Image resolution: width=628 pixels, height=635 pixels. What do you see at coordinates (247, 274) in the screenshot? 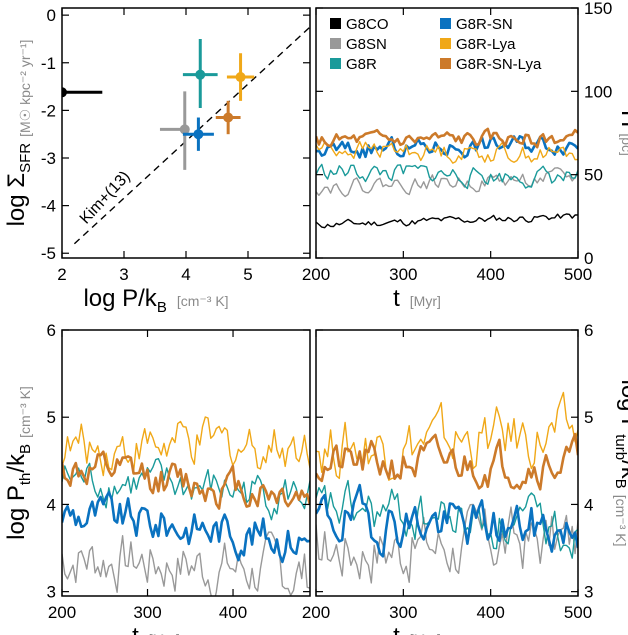
I see `x-tick-label: 5` at bounding box center [247, 274].